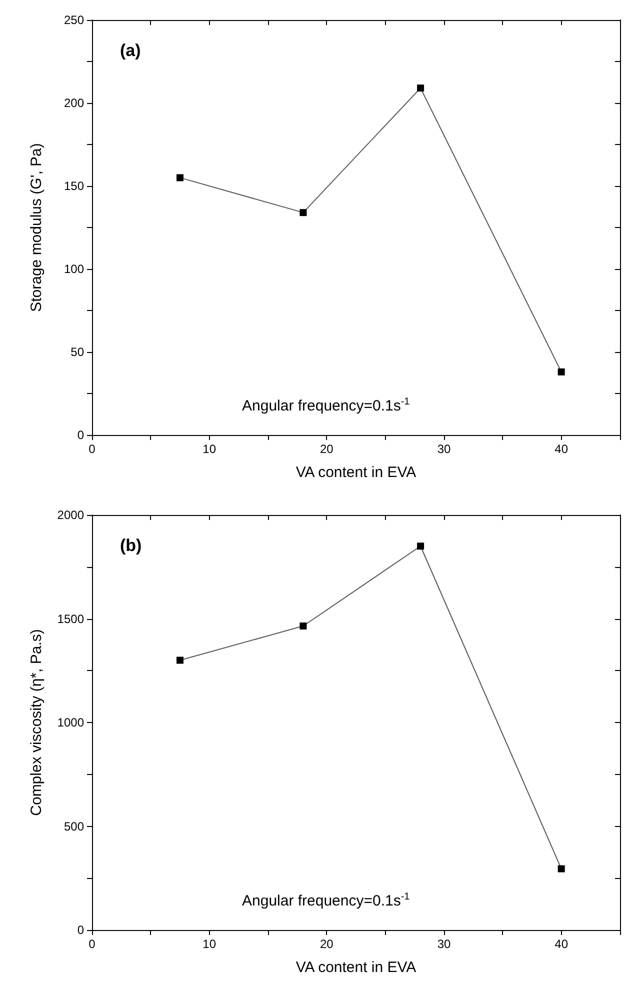  What do you see at coordinates (74, 20) in the screenshot?
I see `y-tick-label: 250` at bounding box center [74, 20].